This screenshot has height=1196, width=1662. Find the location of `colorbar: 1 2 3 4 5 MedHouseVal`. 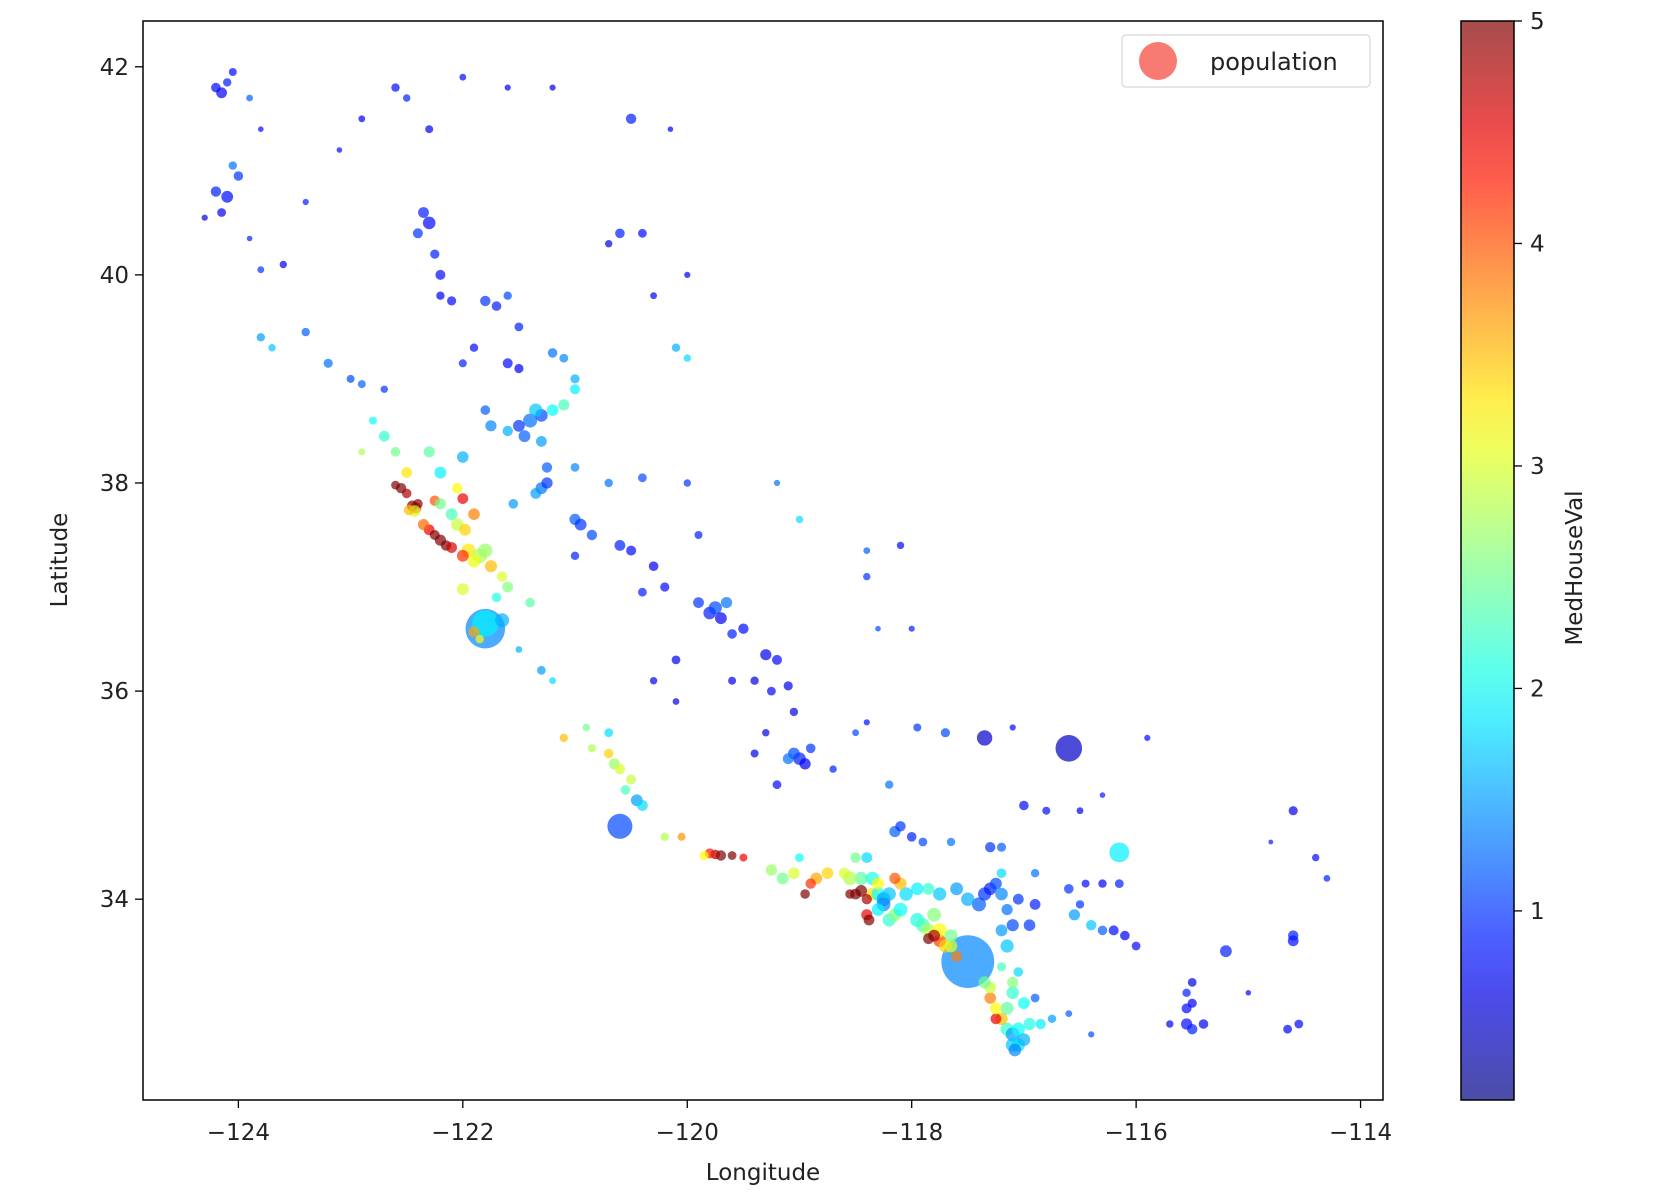

colorbar: 1 2 3 4 5 MedHouseVal is located at coordinates (1524, 555).